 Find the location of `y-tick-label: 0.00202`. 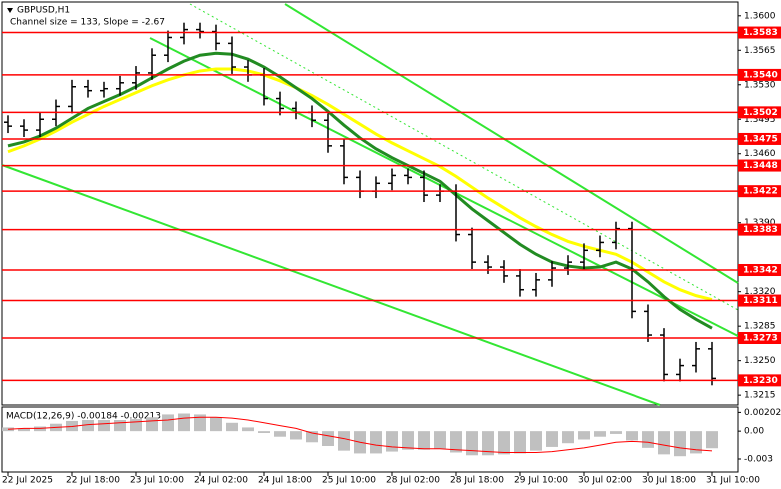

y-tick-label: 0.00202 is located at coordinates (762, 413).